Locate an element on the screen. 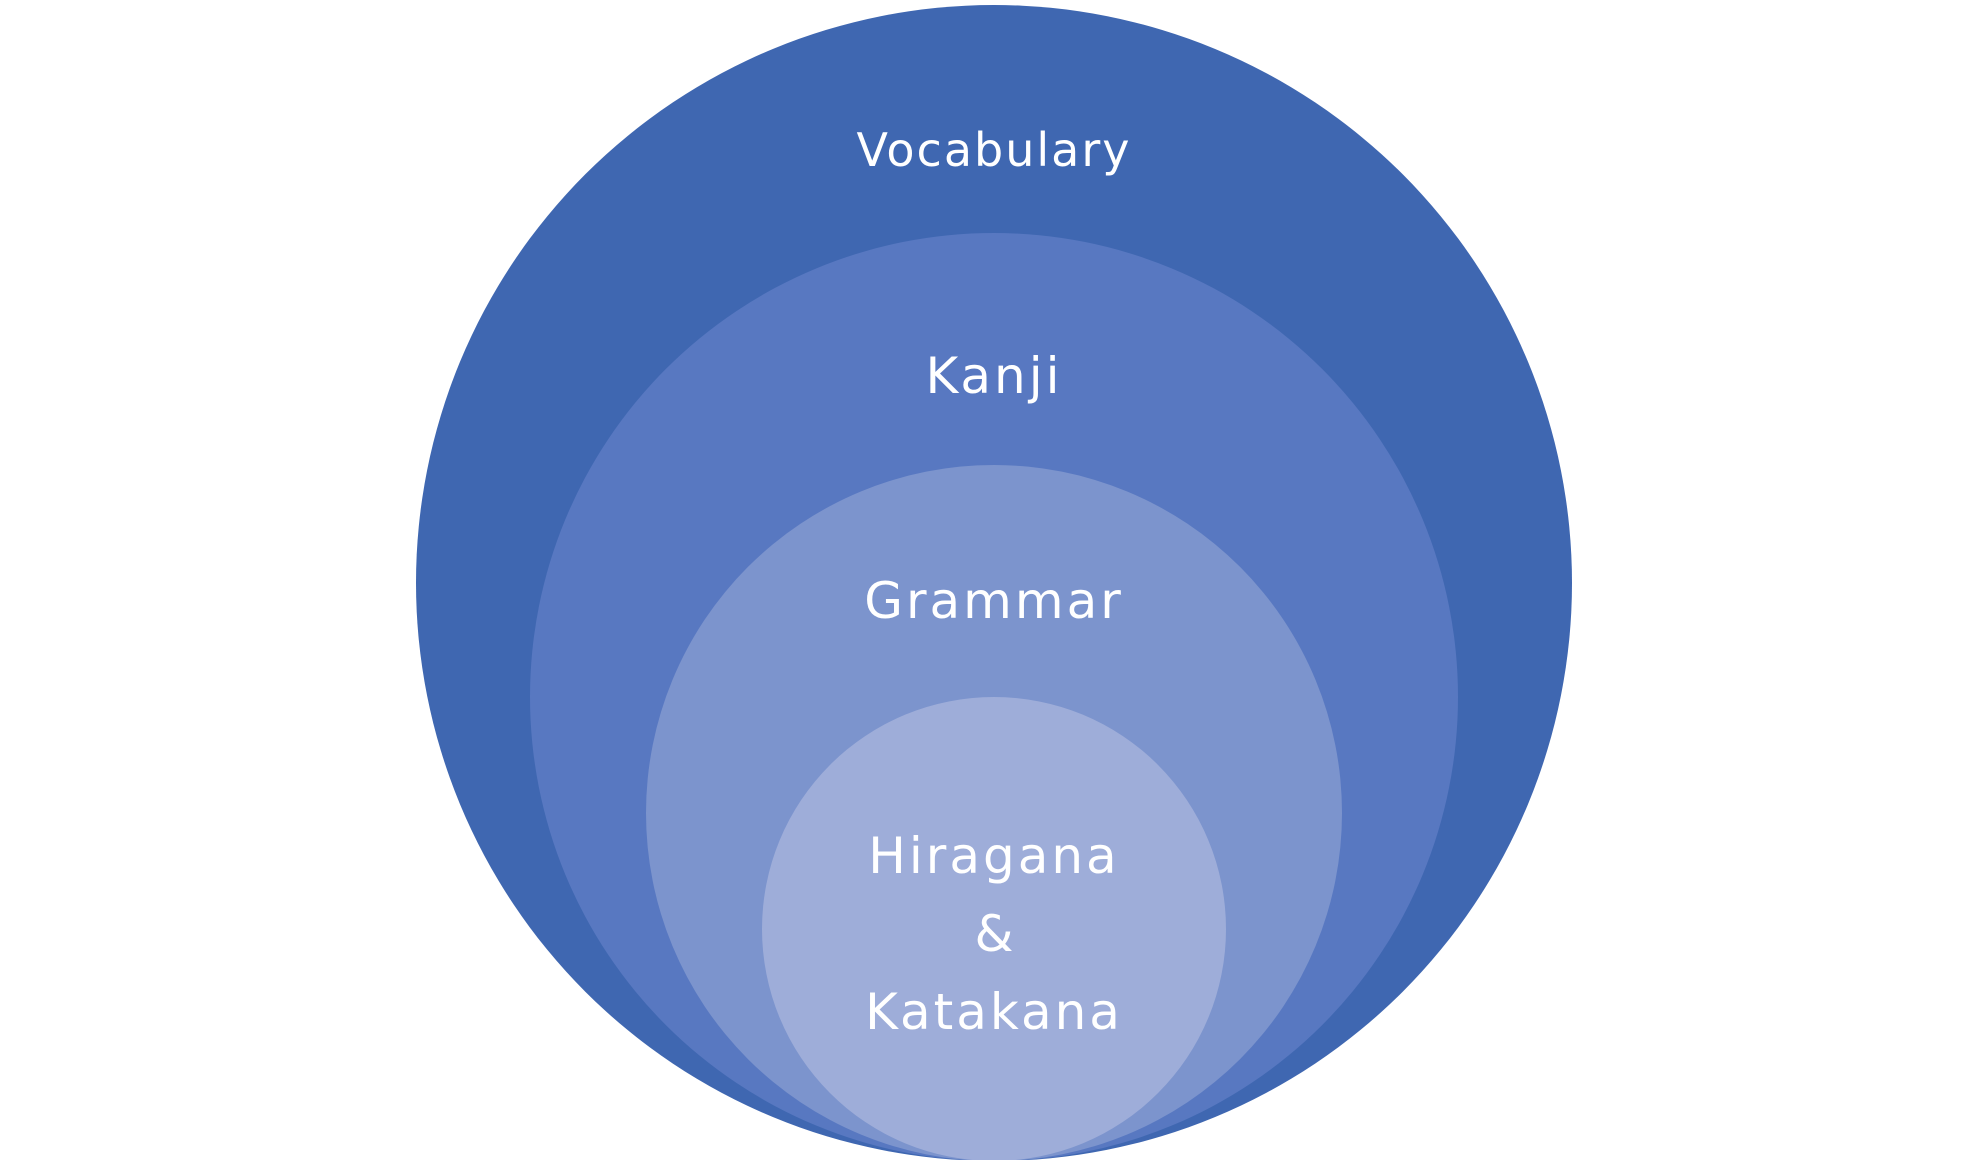 Image resolution: width=1980 pixels, height=1160 pixels. kana-label-line-2: & is located at coordinates (994, 934).